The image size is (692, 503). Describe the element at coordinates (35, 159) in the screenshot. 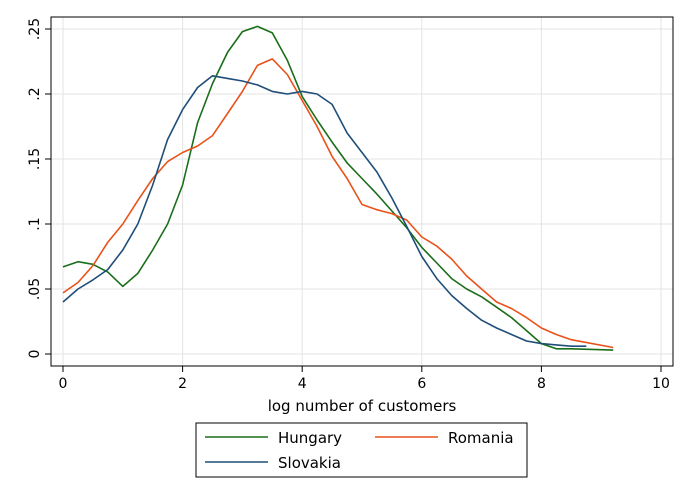

I see `y-tick-label-3: .15` at that location.